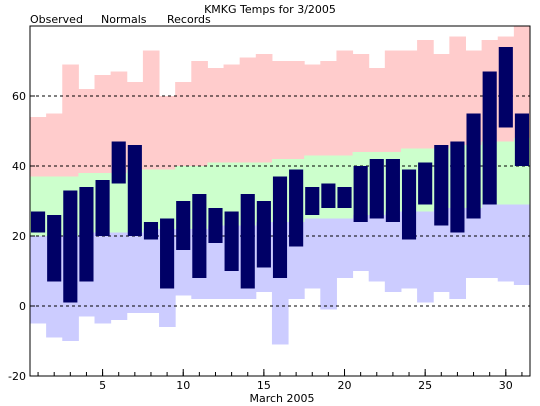 The width and height of the screenshot is (540, 406). Describe the element at coordinates (17, 376) in the screenshot. I see `y-tick-label: -20` at that location.